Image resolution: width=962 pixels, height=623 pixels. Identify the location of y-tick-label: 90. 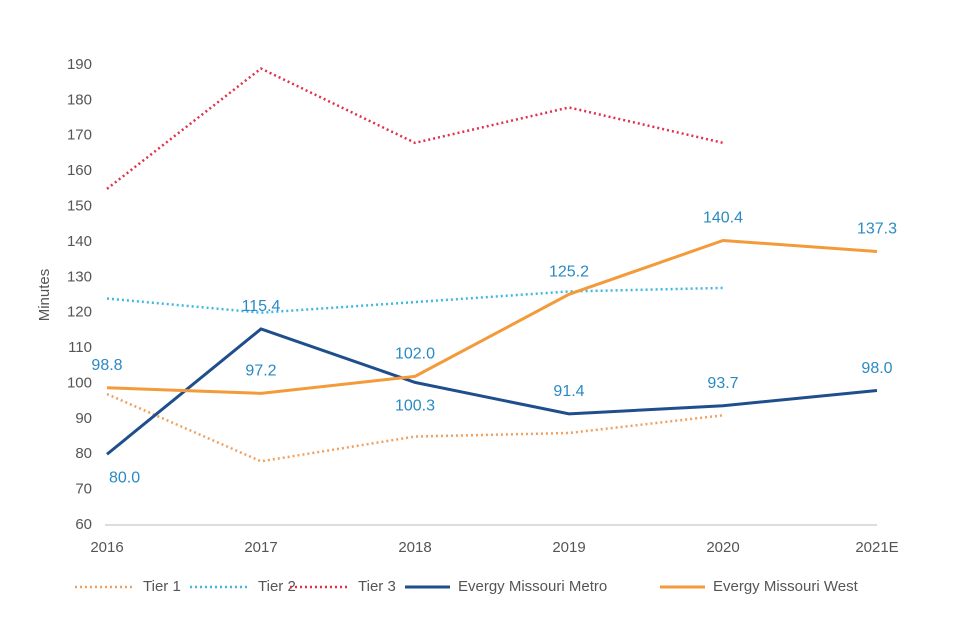
(83, 418).